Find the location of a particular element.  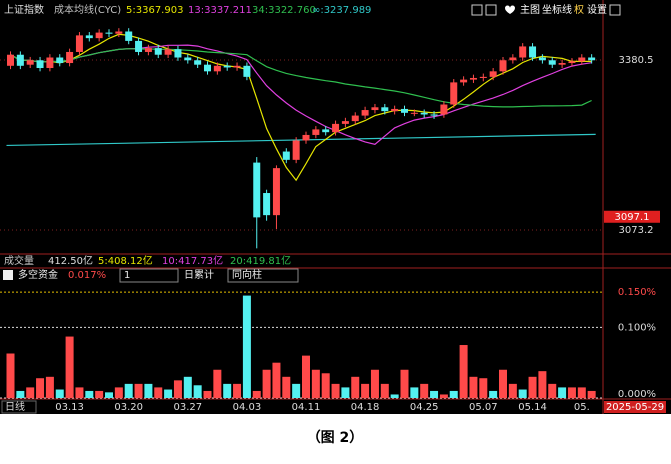

favorite-icon is located at coordinates (510, 10).